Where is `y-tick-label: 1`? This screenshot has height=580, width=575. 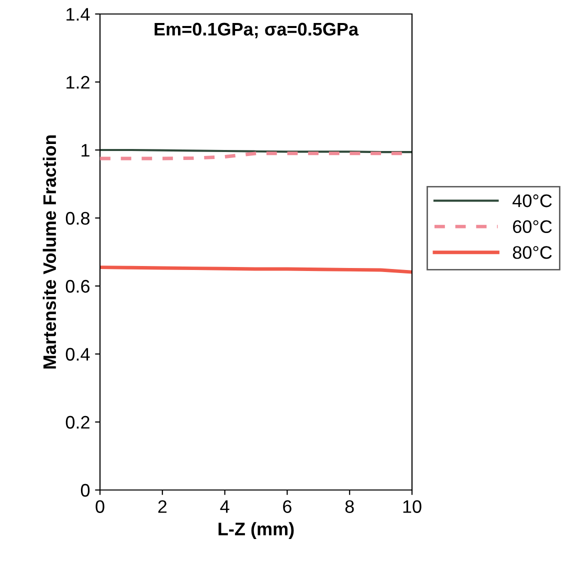
y-tick-label: 1 is located at coordinates (86, 150).